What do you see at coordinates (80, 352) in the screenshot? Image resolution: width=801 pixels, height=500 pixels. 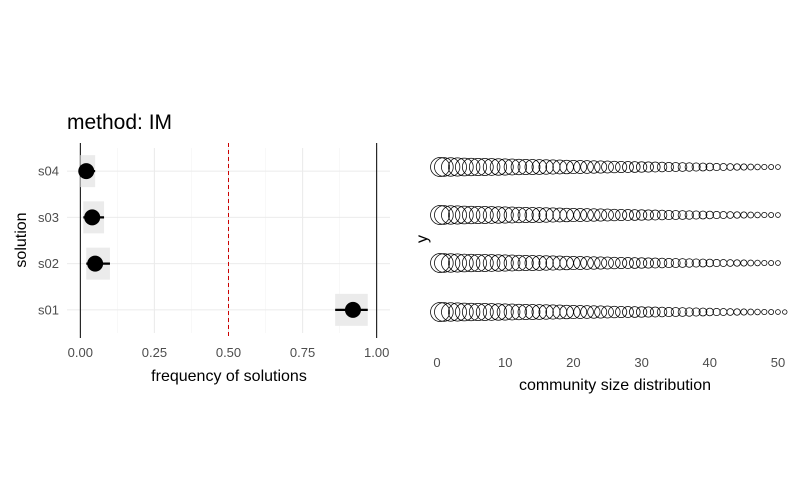 I see `x-tick-label: 0.00` at bounding box center [80, 352].